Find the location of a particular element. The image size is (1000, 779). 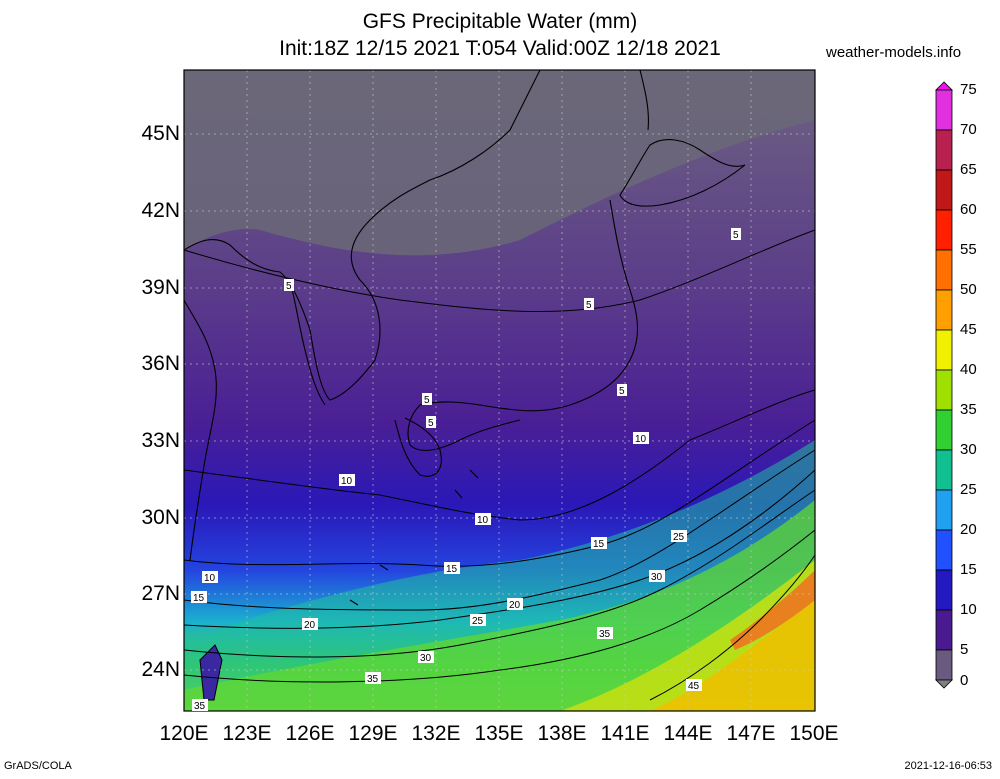

site-credit: weather-models.info is located at coordinates (894, 52).